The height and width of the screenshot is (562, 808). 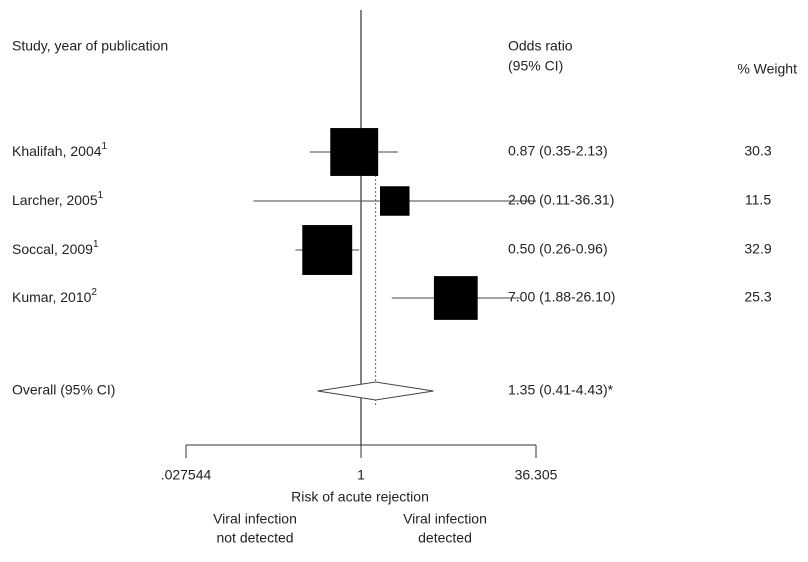 What do you see at coordinates (55, 200) in the screenshot?
I see `study-name: Larcher, 2005` at bounding box center [55, 200].